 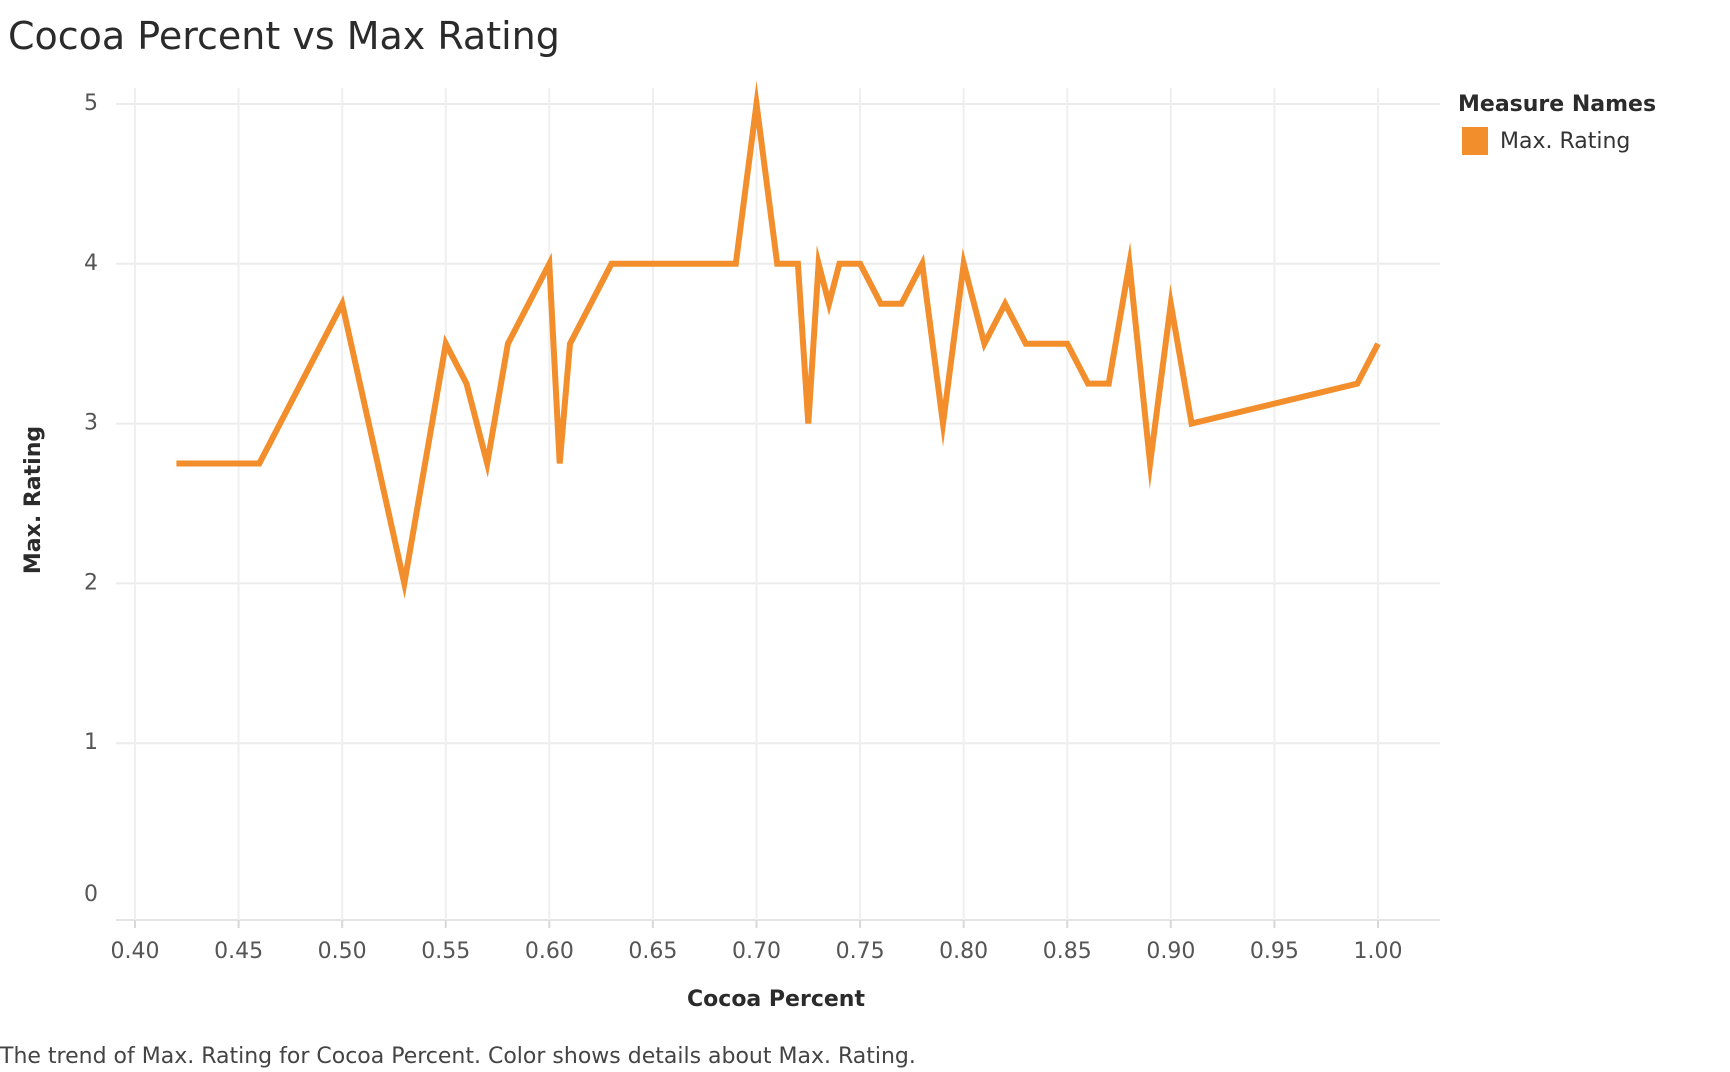 I want to click on y-axis-ticks: 0 1 2 3 4 5, so click(x=91, y=499).